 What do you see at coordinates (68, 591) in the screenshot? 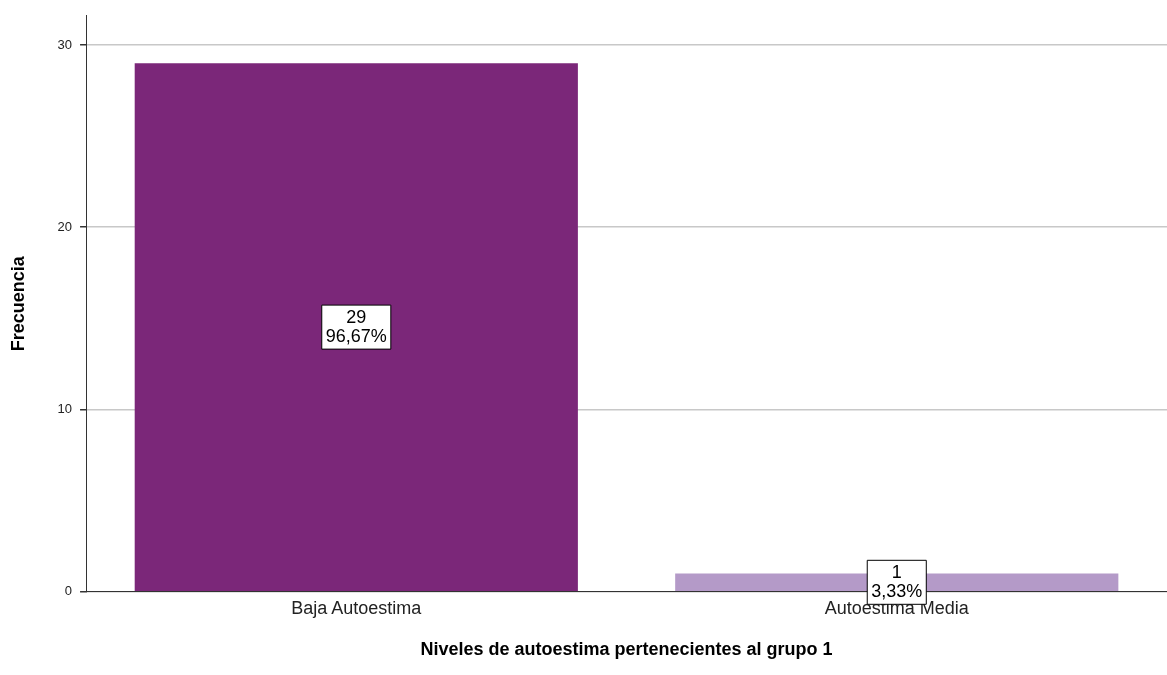
I see `y-tick-label: 0` at bounding box center [68, 591].